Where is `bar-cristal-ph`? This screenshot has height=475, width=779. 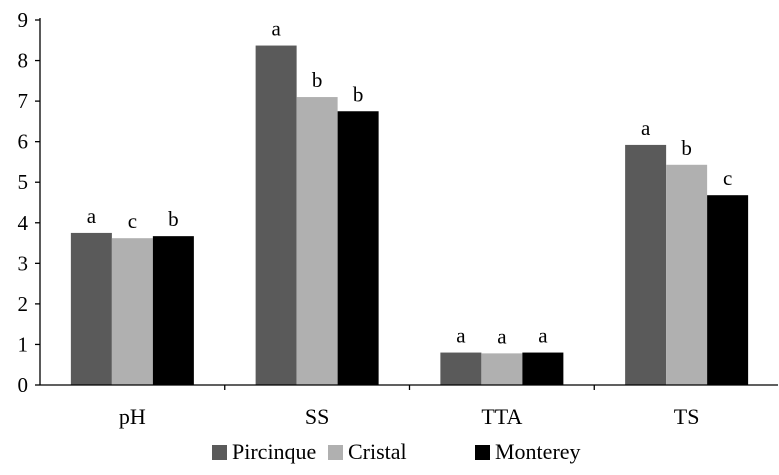 bar-cristal-ph is located at coordinates (132, 311).